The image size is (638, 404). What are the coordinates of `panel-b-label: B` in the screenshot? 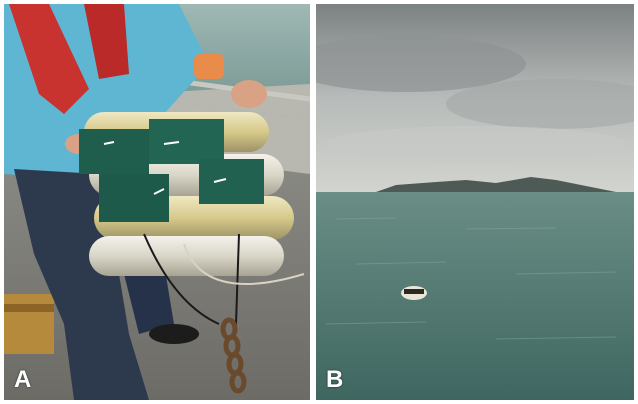 It's located at (335, 379).